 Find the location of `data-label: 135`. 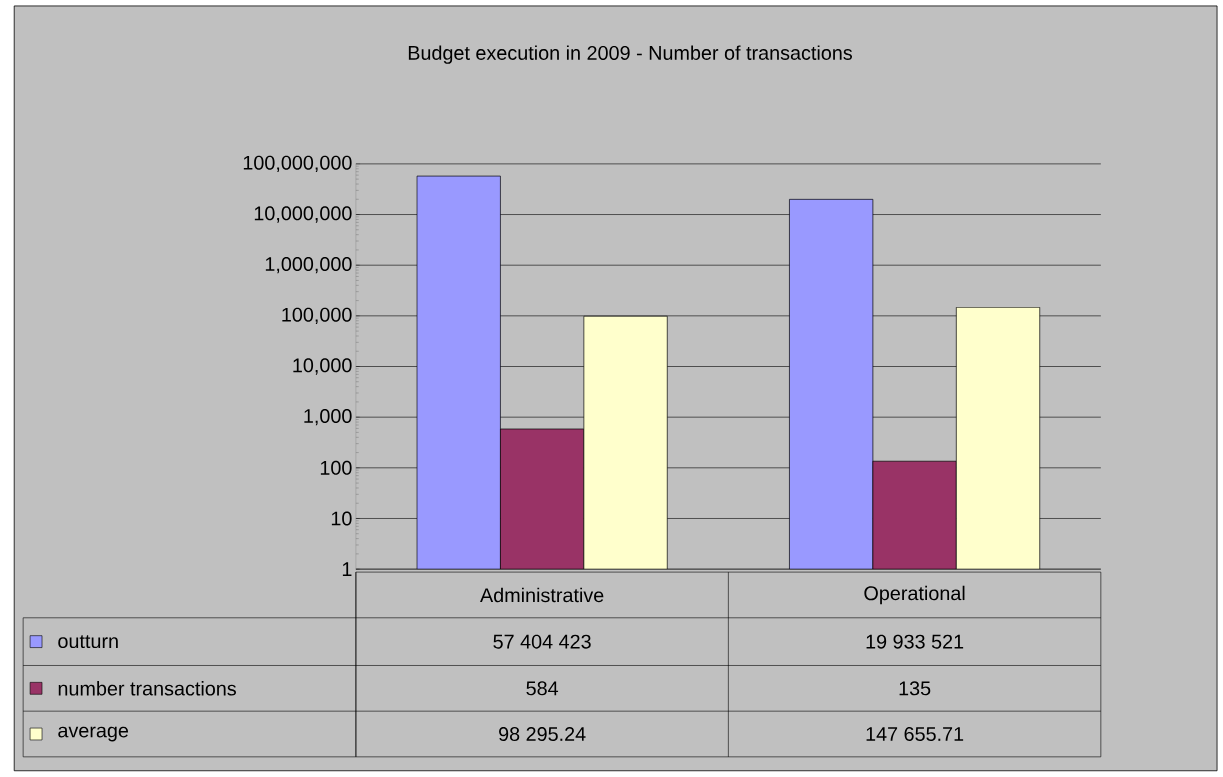

data-label: 135 is located at coordinates (915, 688).